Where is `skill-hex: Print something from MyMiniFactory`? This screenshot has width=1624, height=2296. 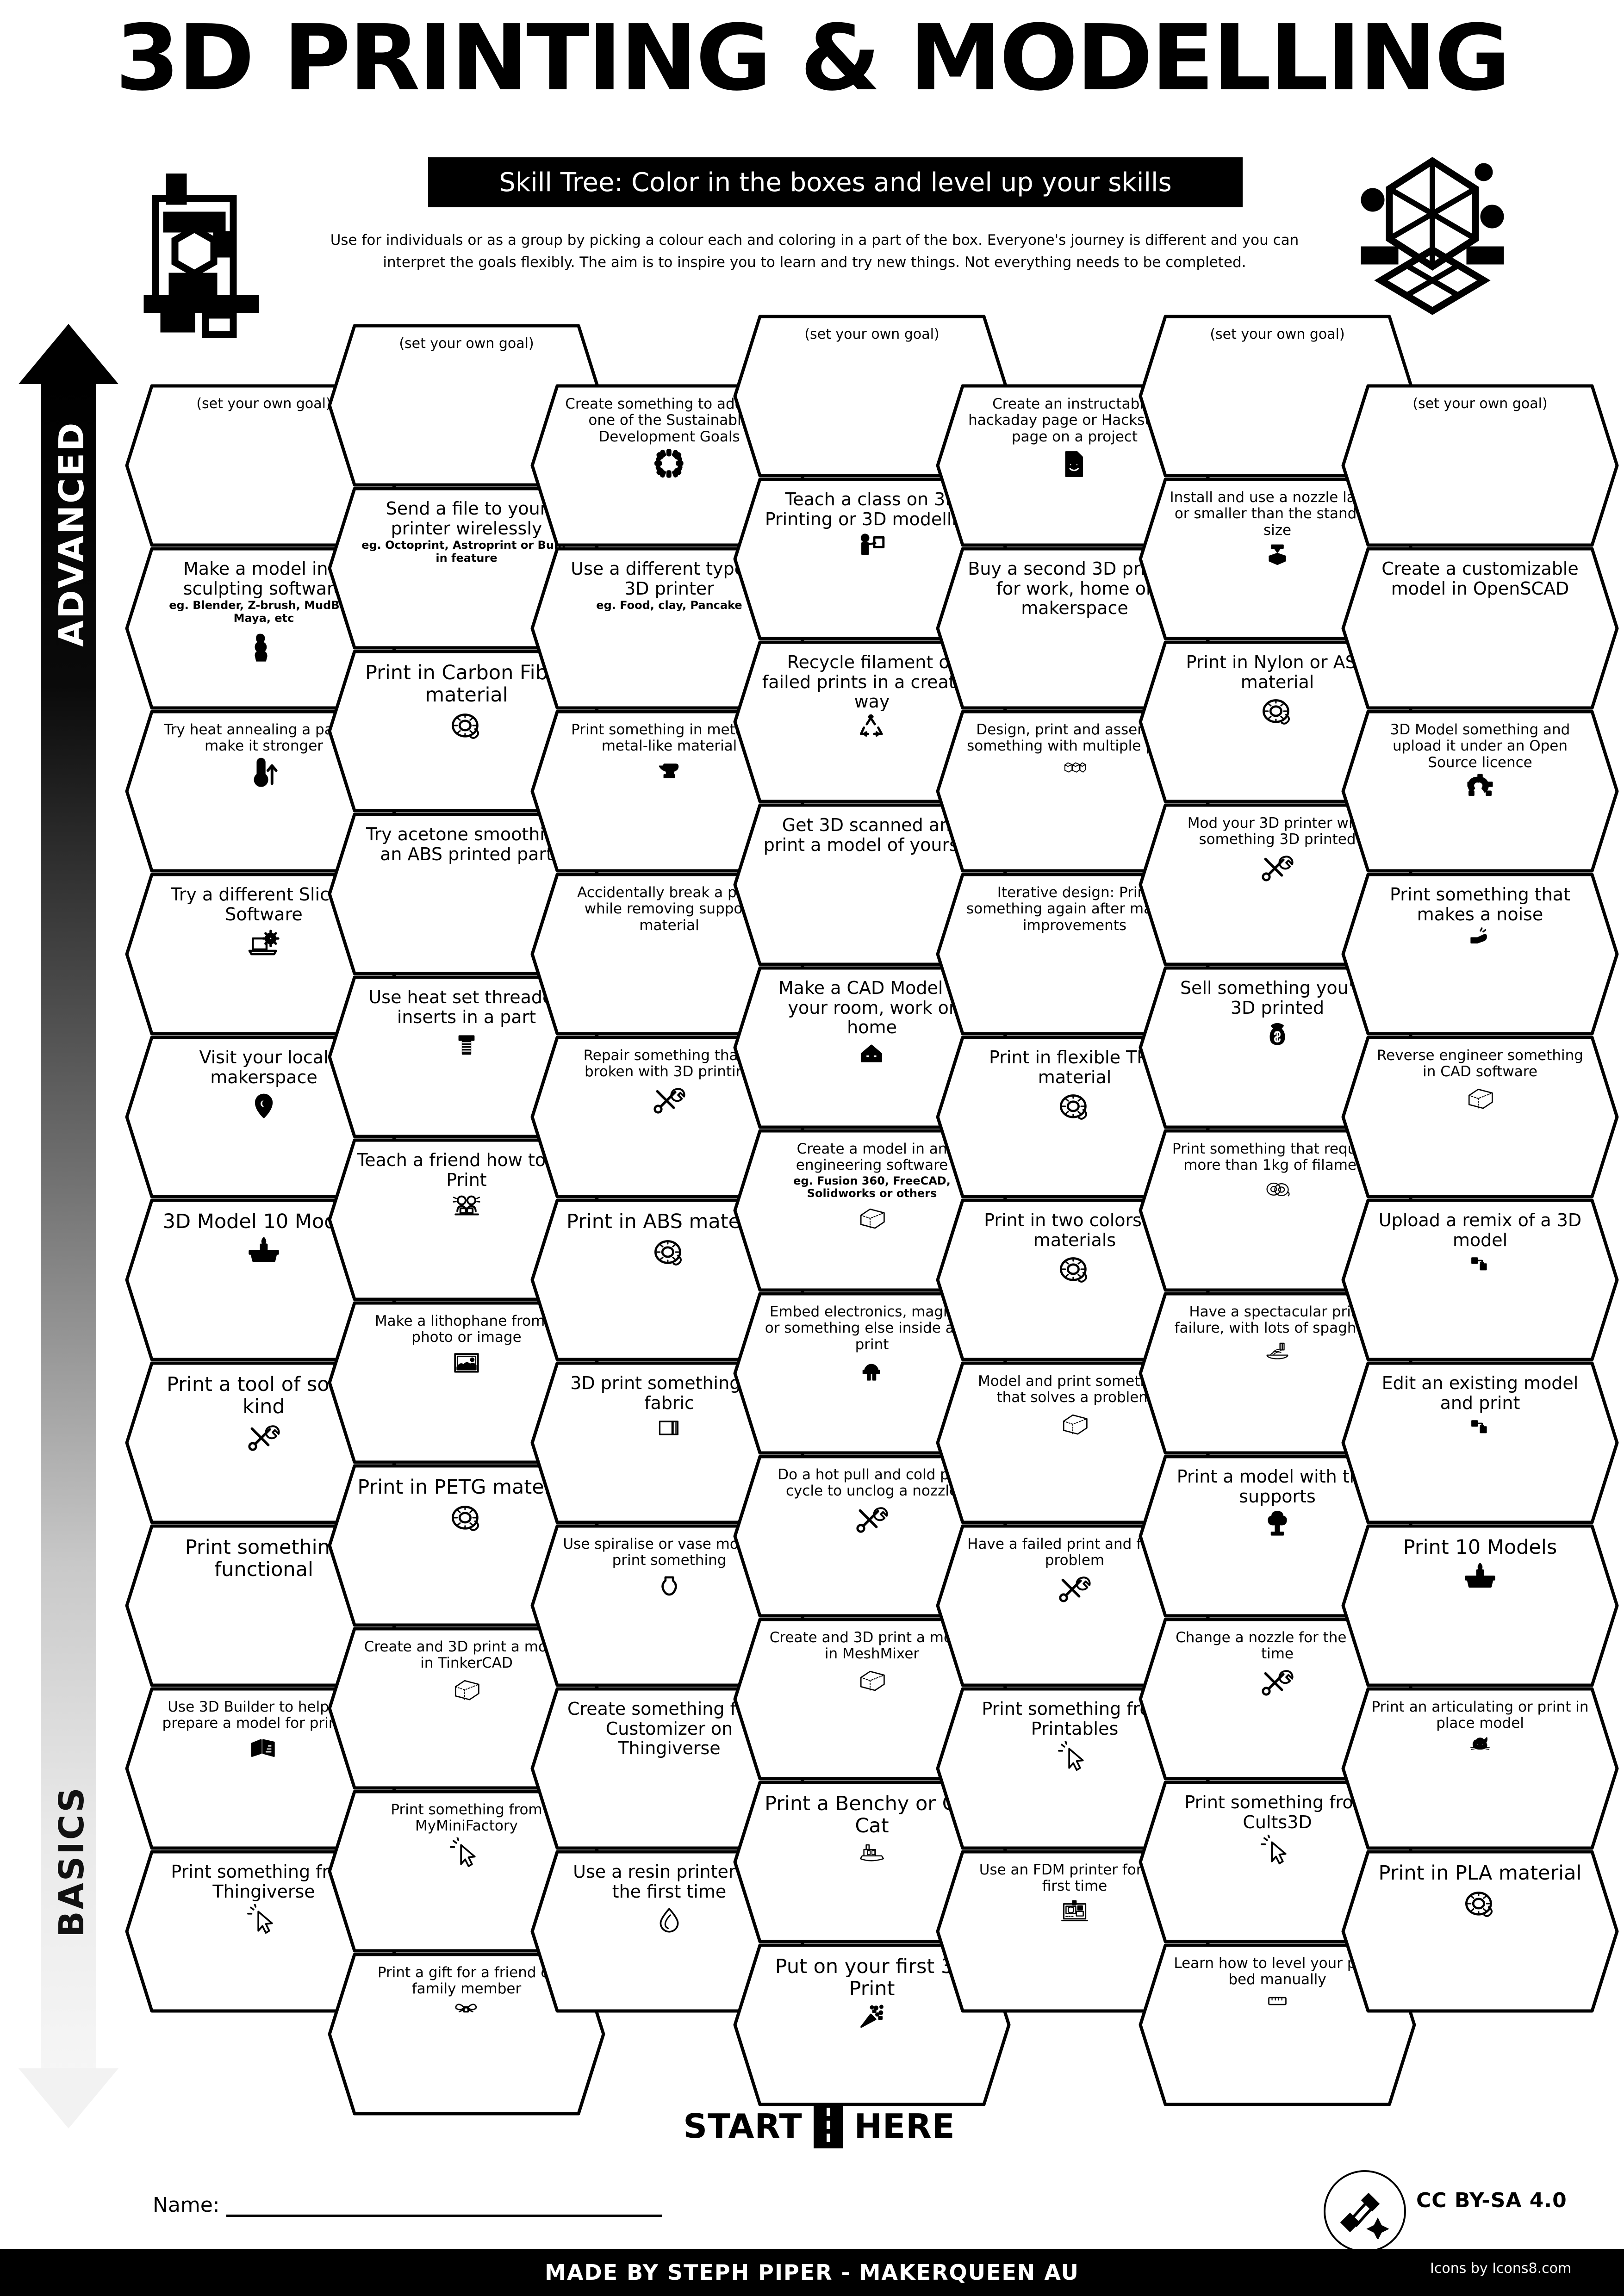
skill-hex: Print something from MyMiniFactory is located at coordinates (466, 1872).